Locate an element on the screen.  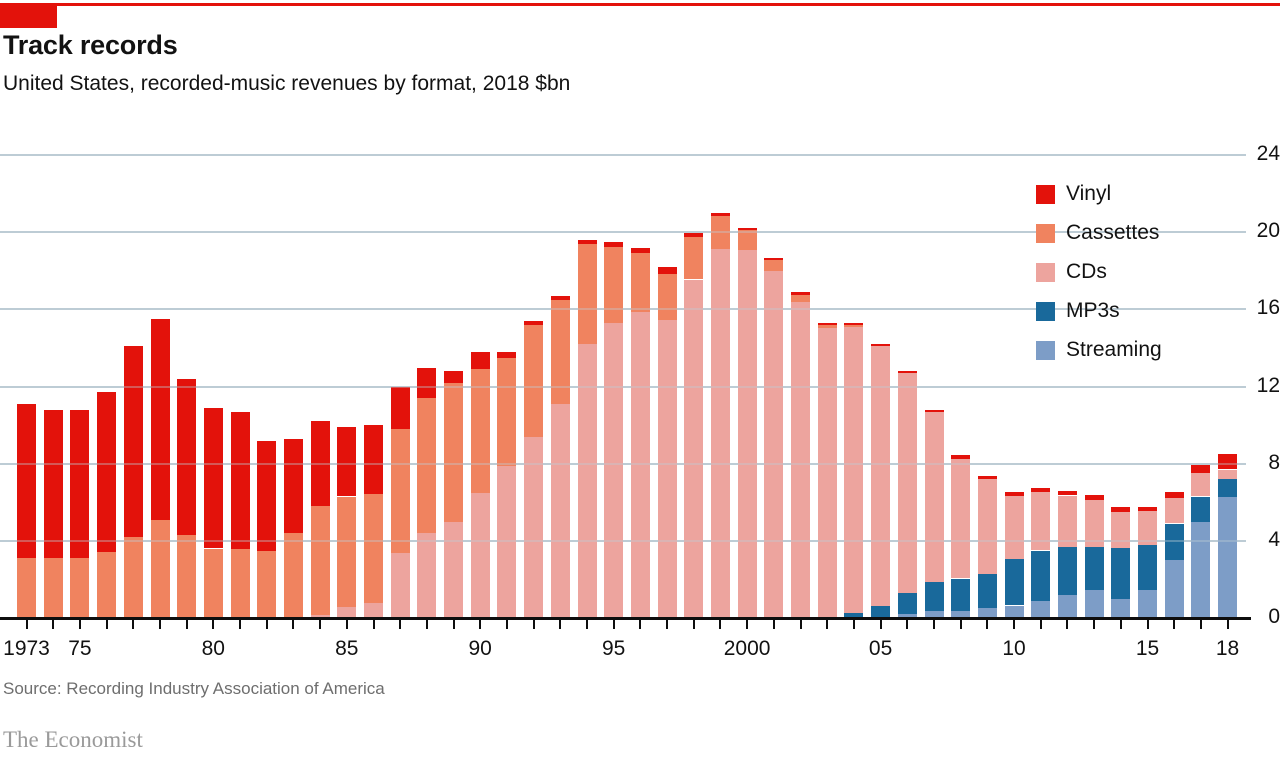
bar-2015-vinyl is located at coordinates (1147, 509).